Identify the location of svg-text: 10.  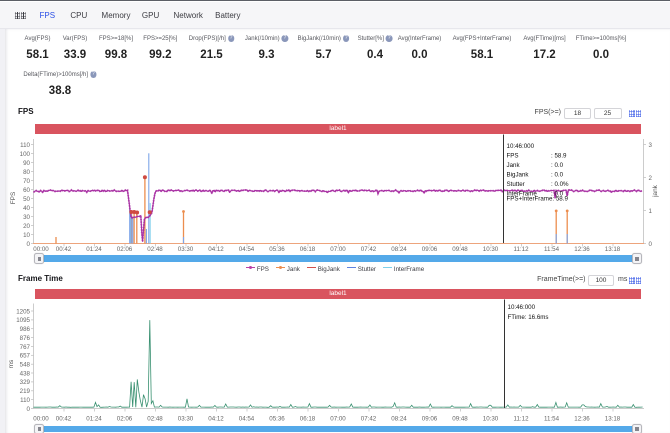
(26, 235).